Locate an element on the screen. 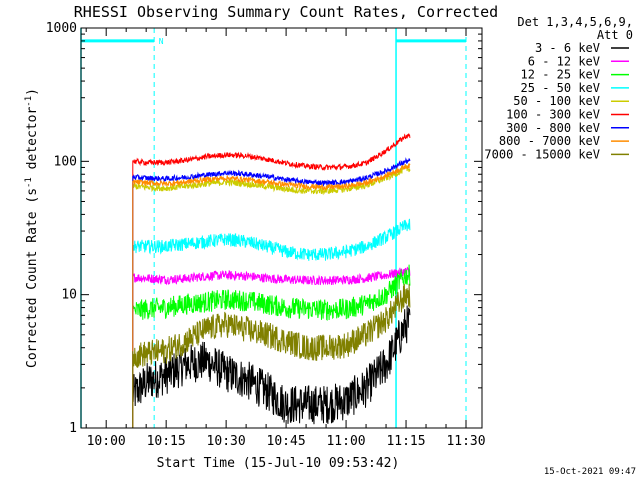 This screenshot has height=480, width=640. legend-label: 3 - 6 keV is located at coordinates (567, 48).